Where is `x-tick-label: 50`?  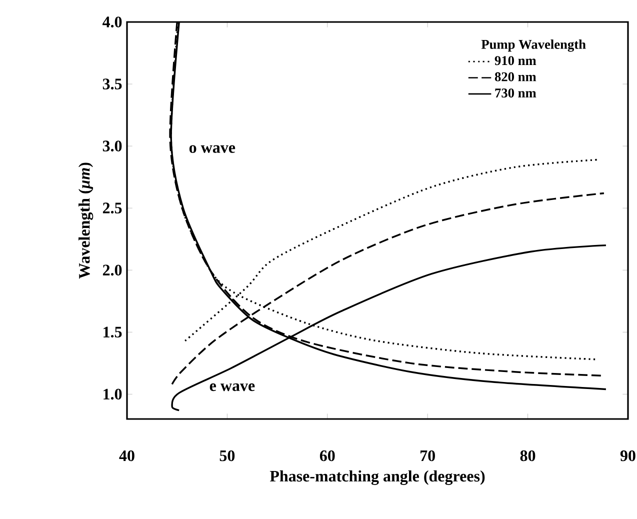
x-tick-label: 50 is located at coordinates (227, 456).